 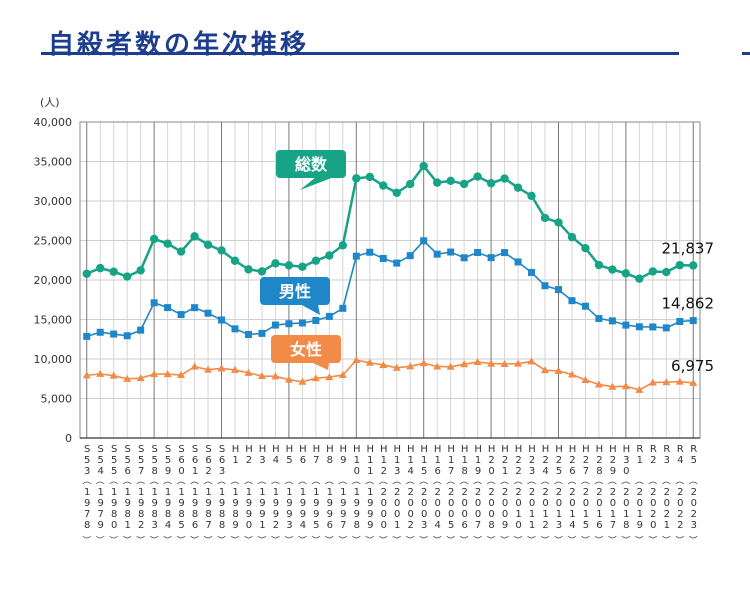 I want to click on x-tick-year: 1997, so click(x=343, y=509).